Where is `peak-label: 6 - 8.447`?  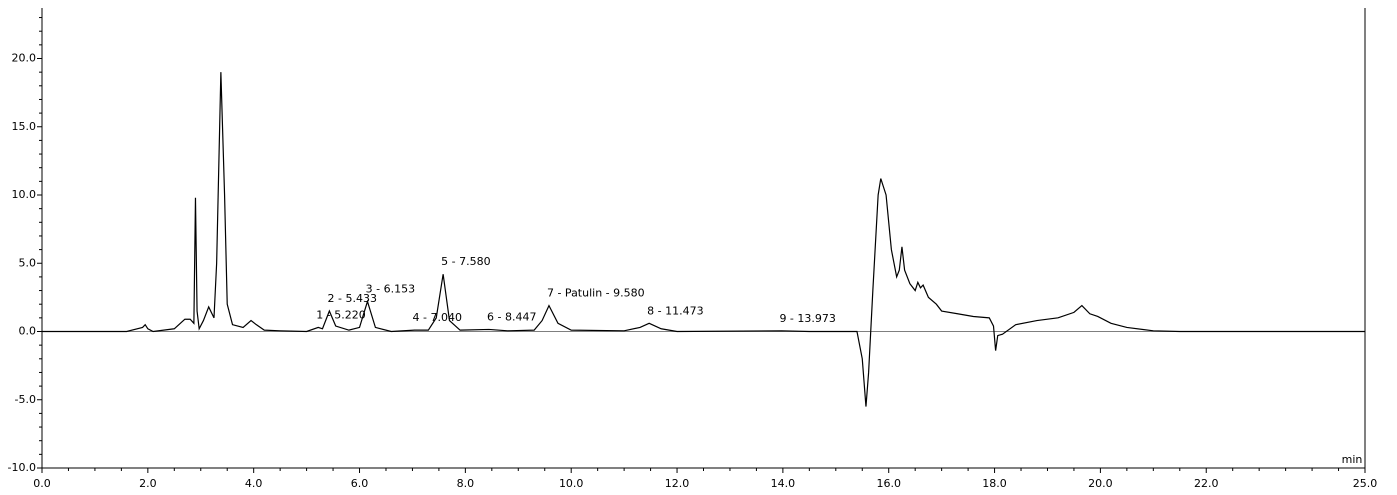
peak-label: 6 - 8.447 is located at coordinates (511, 316).